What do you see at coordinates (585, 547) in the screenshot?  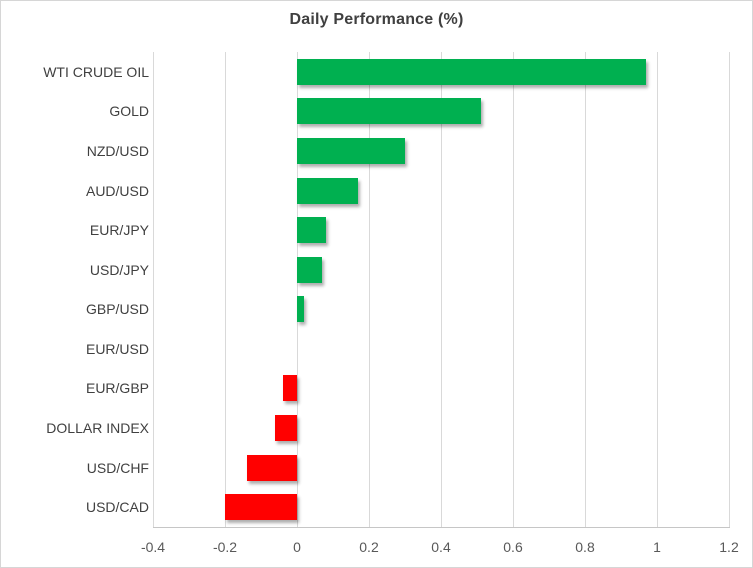 I see `x-tick-label-0.8: 0.8` at bounding box center [585, 547].